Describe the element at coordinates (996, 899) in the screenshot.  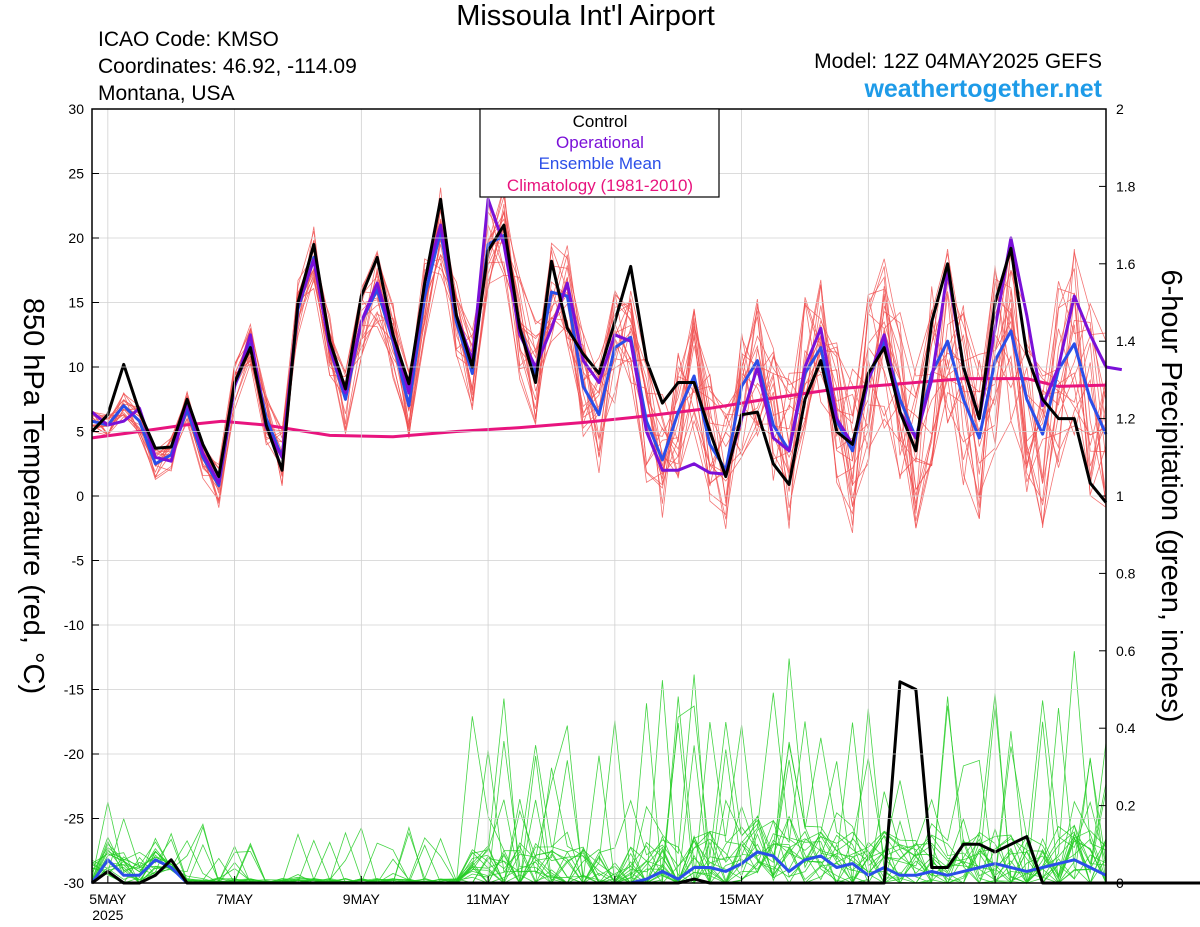
I see `bottom-tick-label: 19MAY` at that location.